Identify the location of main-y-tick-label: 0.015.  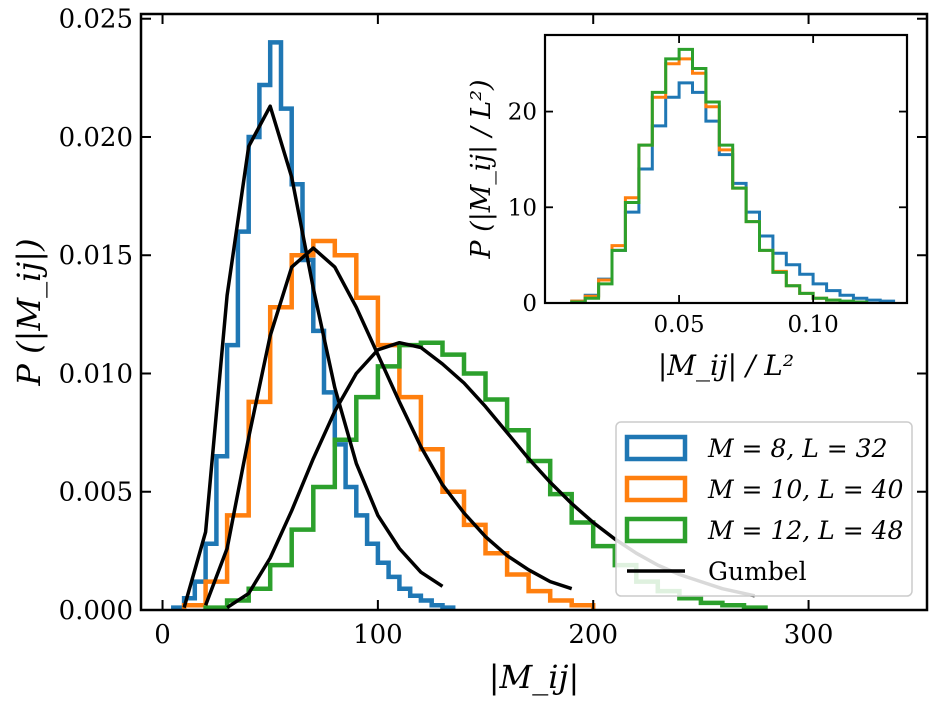
(96, 256).